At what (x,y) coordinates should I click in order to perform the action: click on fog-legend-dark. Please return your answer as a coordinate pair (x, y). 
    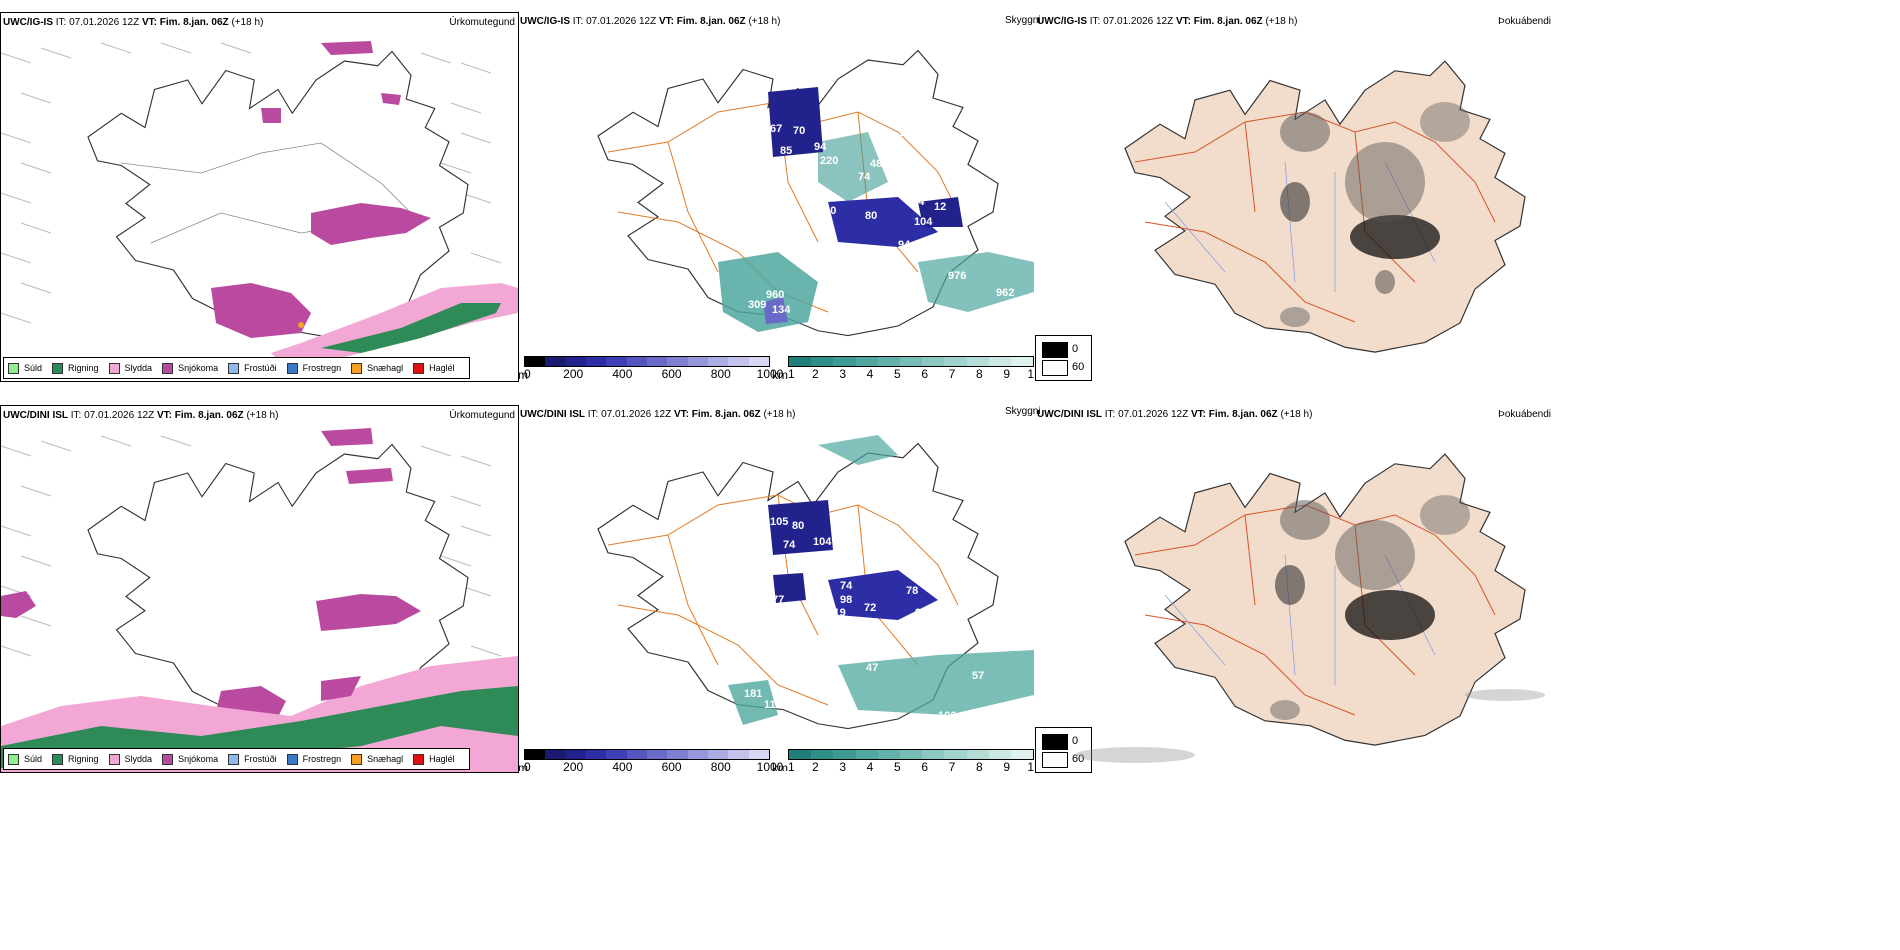
    Looking at the image, I should click on (1055, 742).